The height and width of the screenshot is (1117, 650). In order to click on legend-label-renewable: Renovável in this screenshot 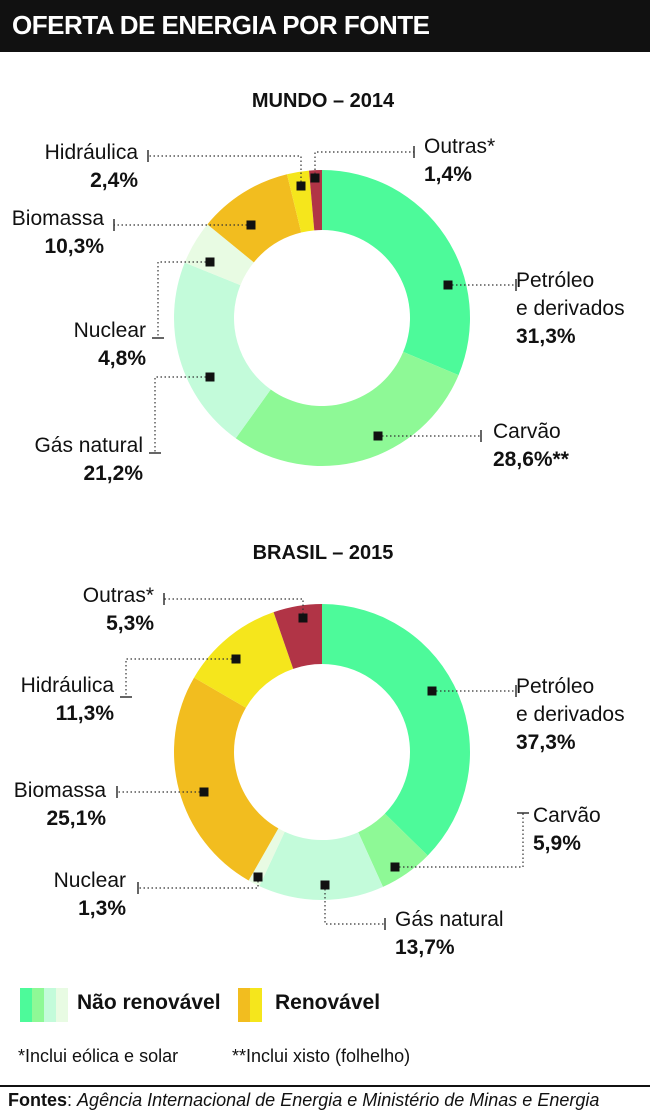, I will do `click(328, 1002)`.